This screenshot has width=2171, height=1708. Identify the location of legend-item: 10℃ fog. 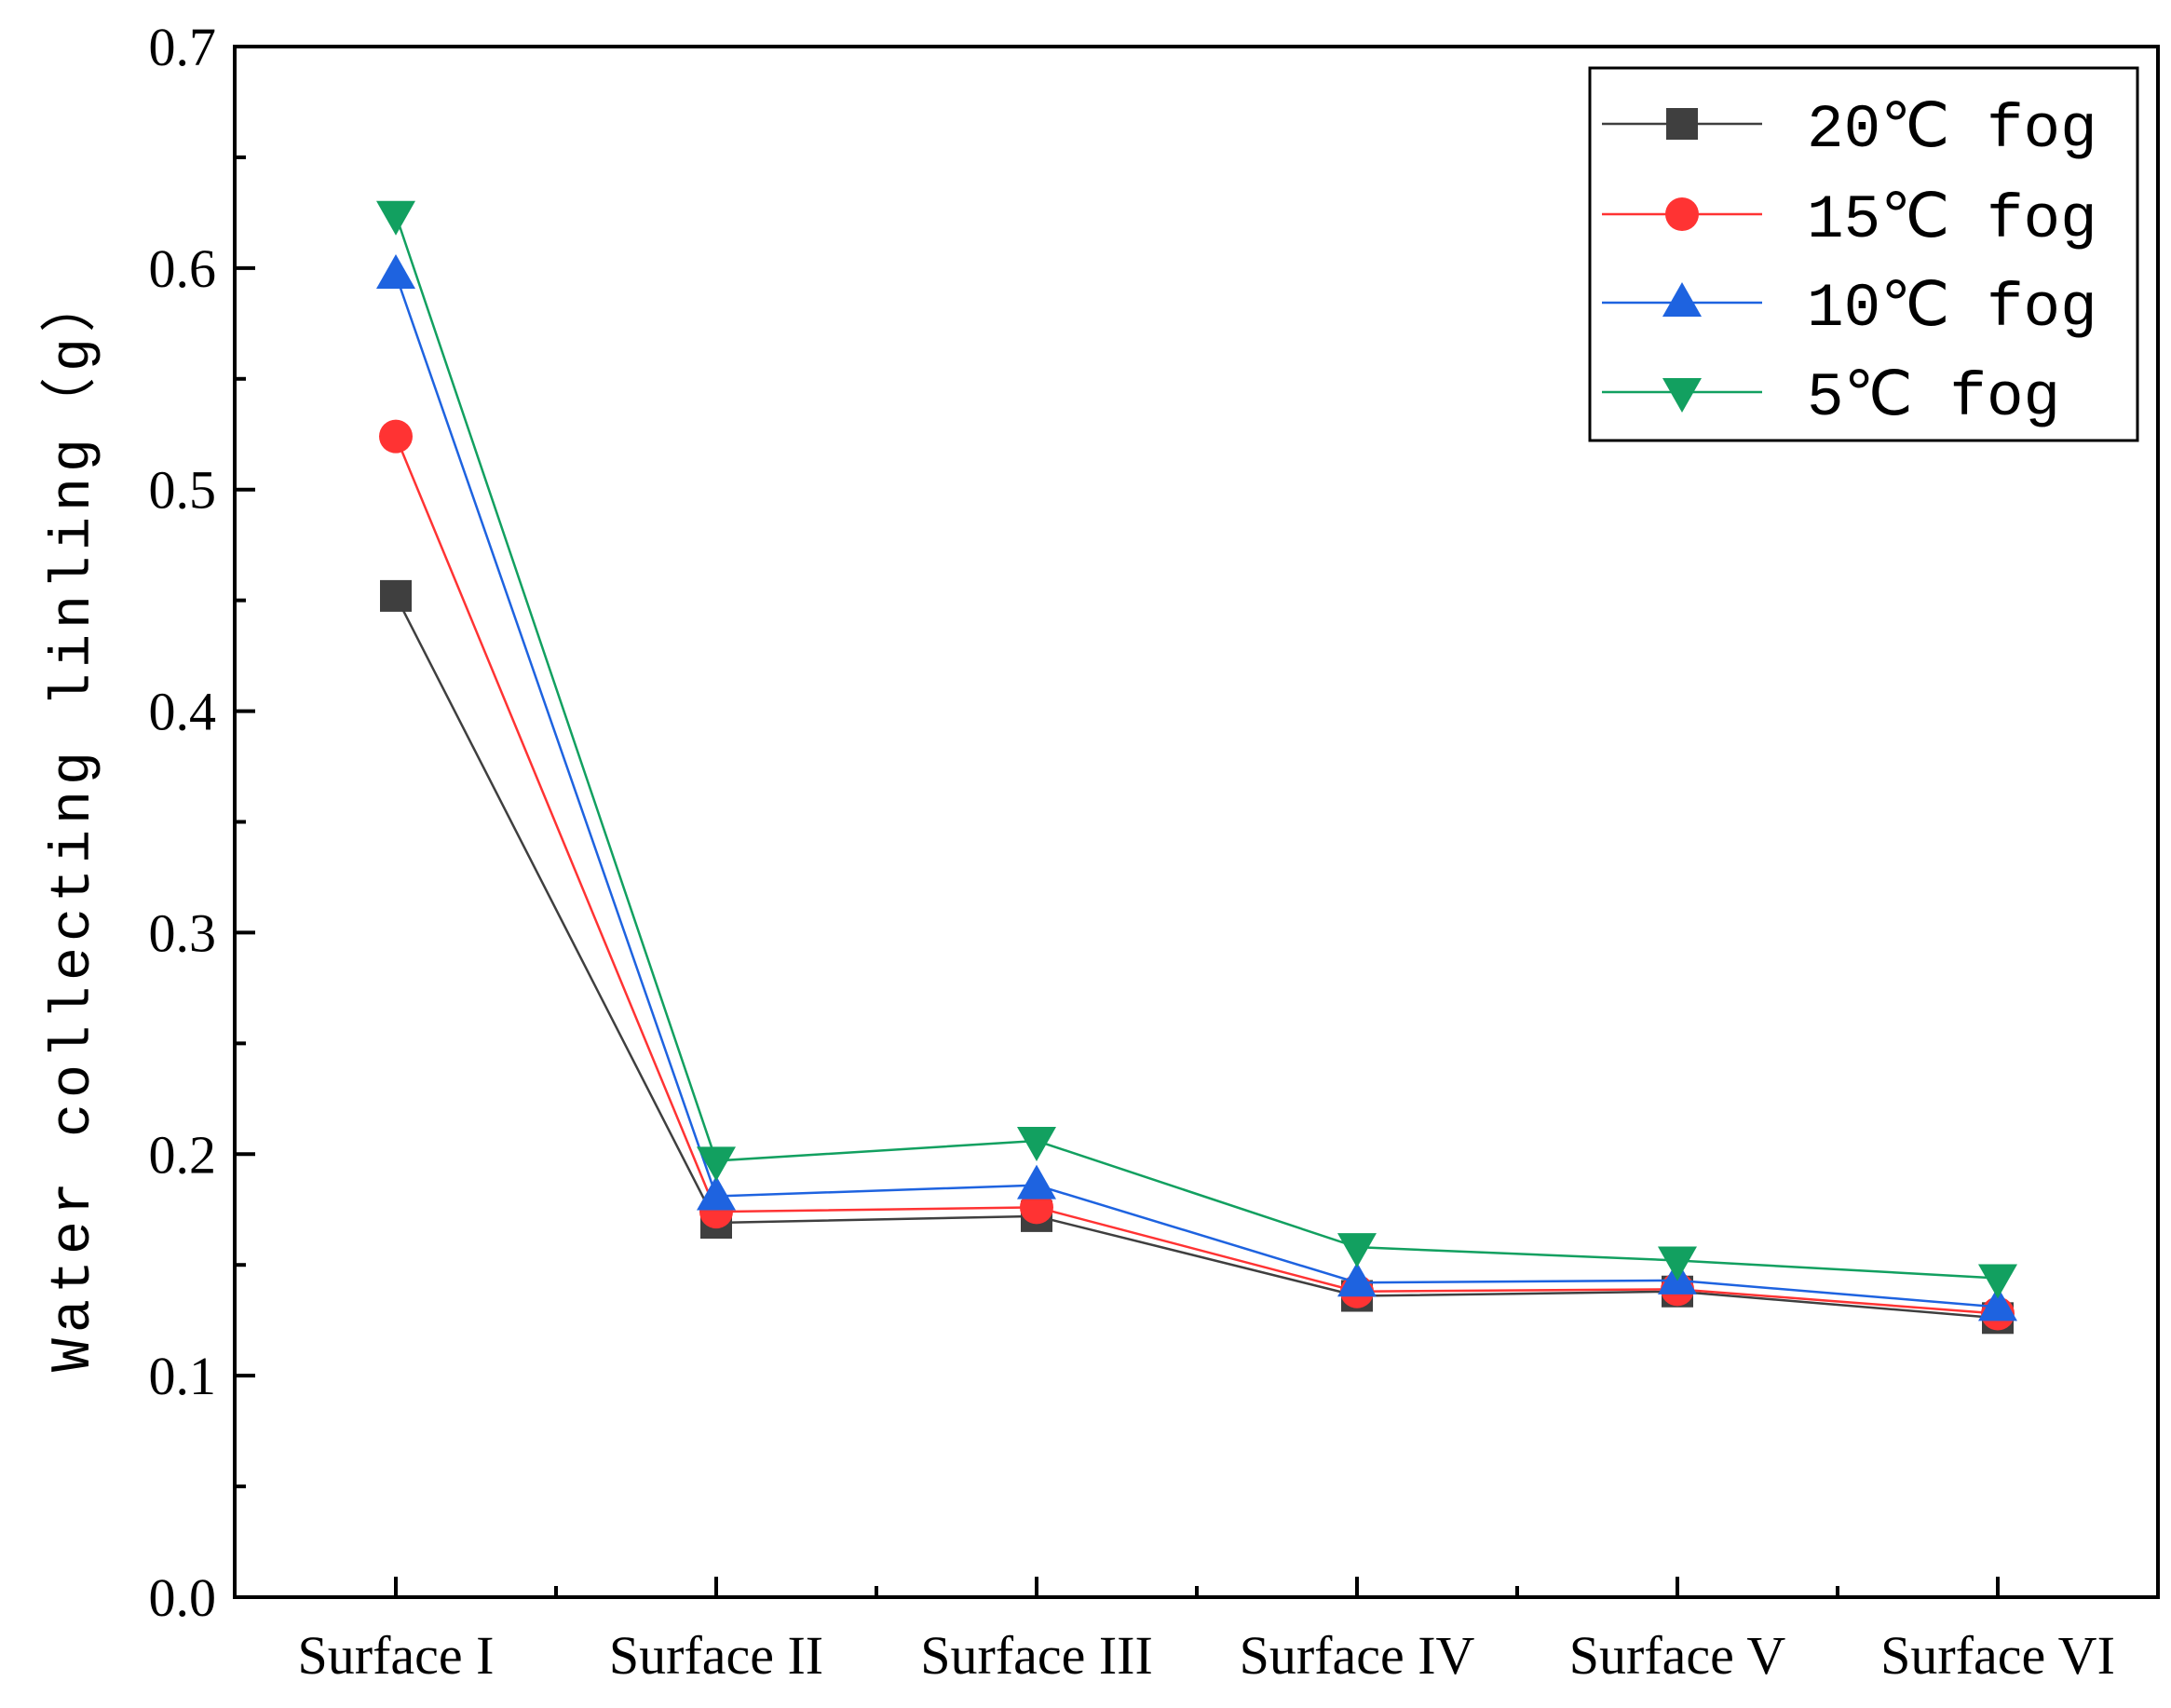
(1849, 309).